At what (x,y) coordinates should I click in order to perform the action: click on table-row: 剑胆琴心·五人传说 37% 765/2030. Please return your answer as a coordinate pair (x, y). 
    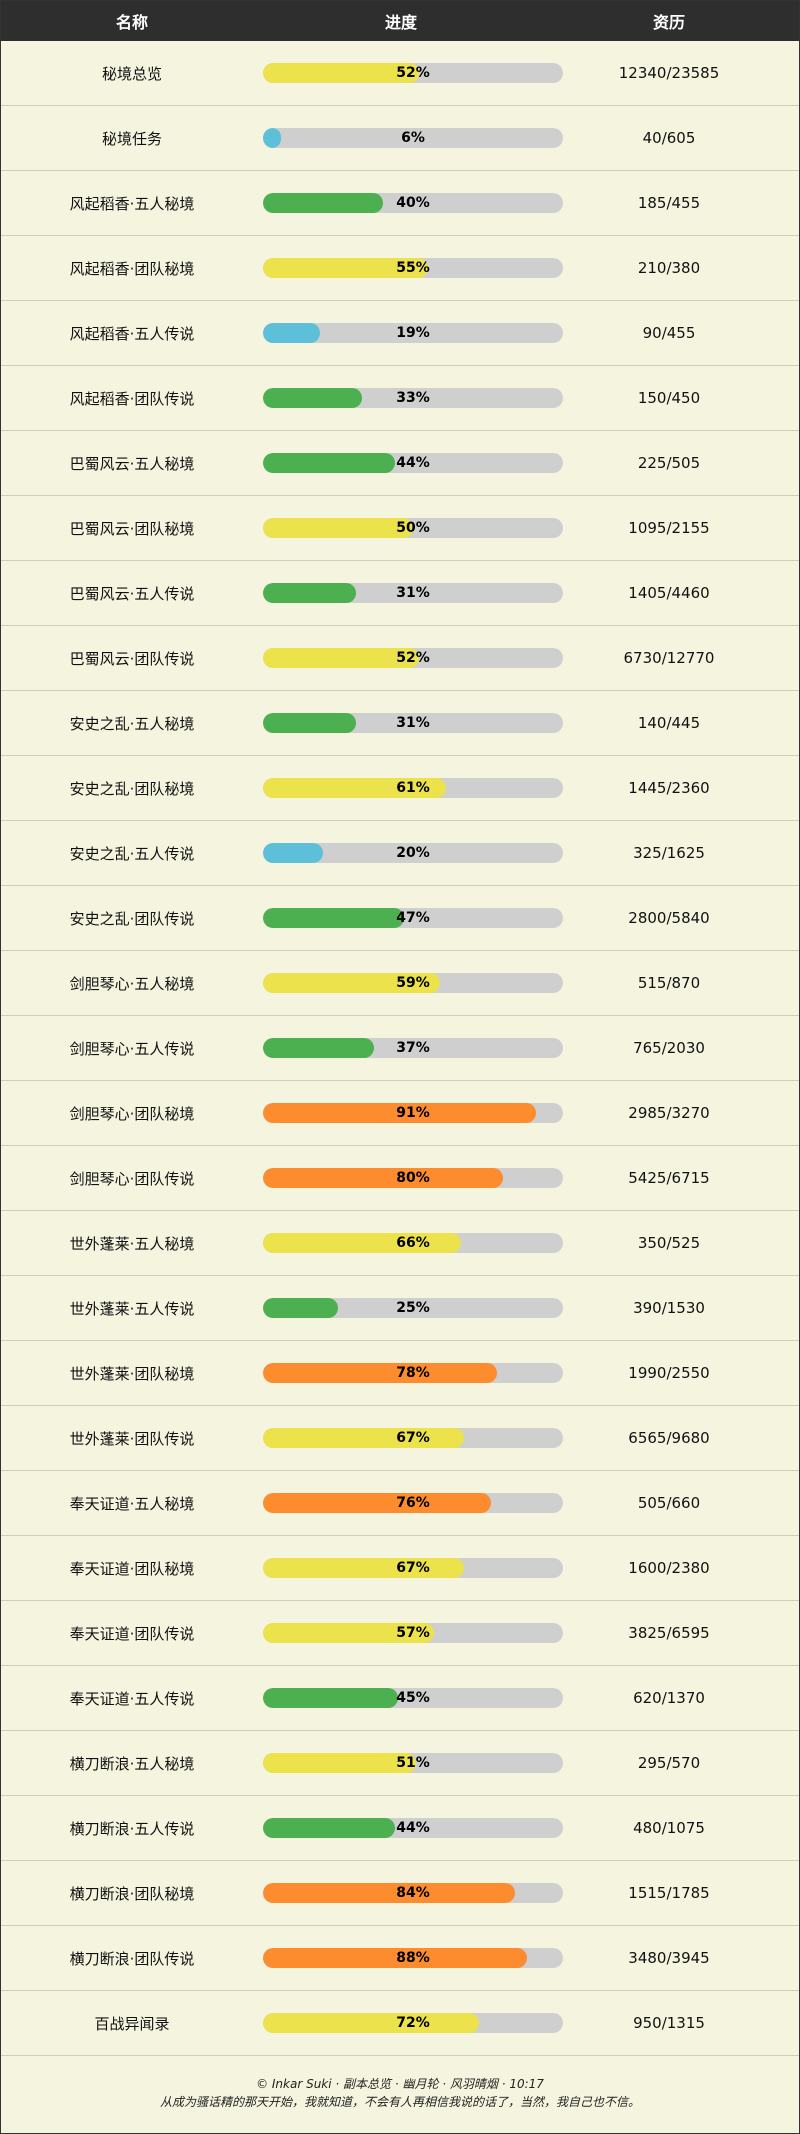
    Looking at the image, I should click on (400, 1048).